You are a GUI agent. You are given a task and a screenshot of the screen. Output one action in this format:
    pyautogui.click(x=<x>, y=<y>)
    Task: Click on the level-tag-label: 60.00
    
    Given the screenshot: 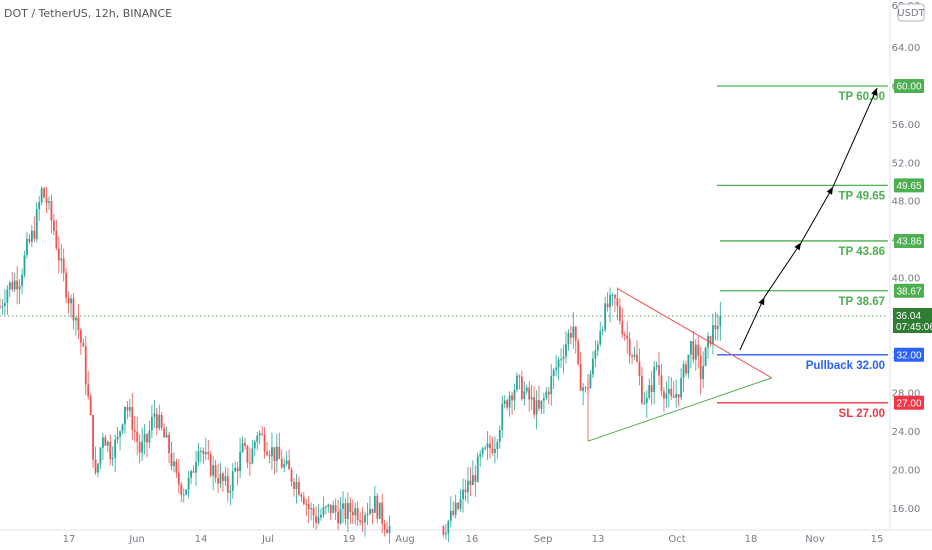 What is the action you would take?
    pyautogui.click(x=908, y=87)
    